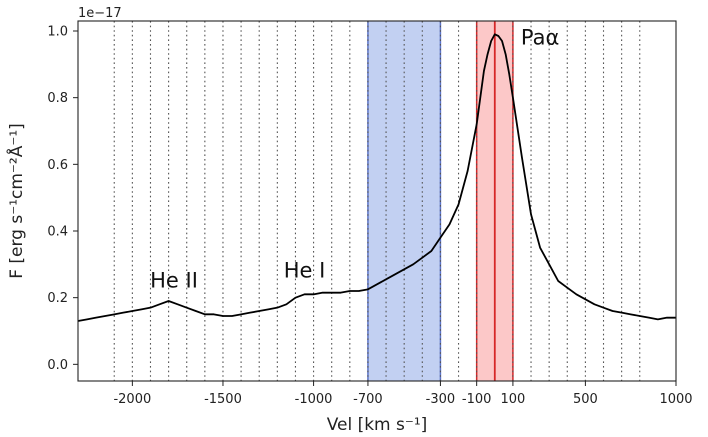 The height and width of the screenshot is (437, 708). What do you see at coordinates (477, 399) in the screenshot?
I see `x-tick-label: -100` at bounding box center [477, 399].